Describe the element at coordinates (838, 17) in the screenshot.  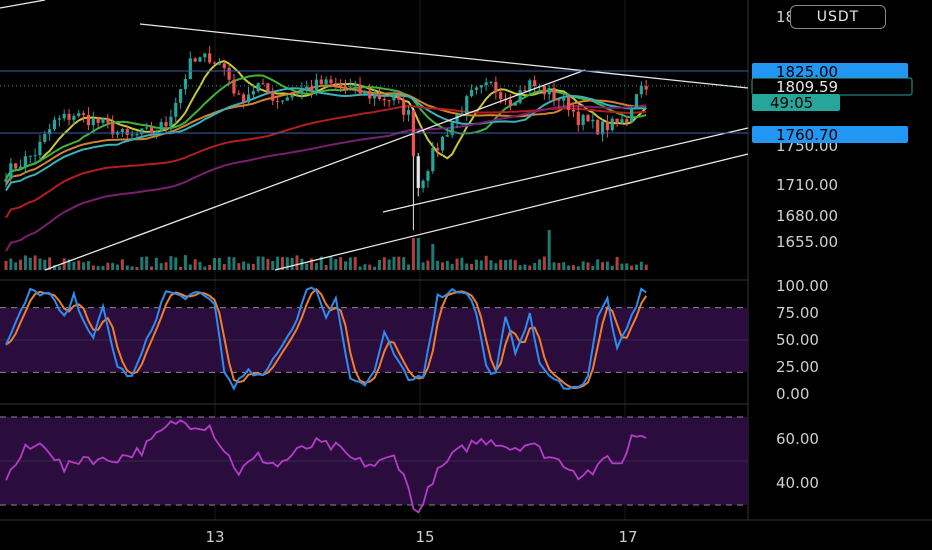
I see `currency-selector: USDT` at that location.